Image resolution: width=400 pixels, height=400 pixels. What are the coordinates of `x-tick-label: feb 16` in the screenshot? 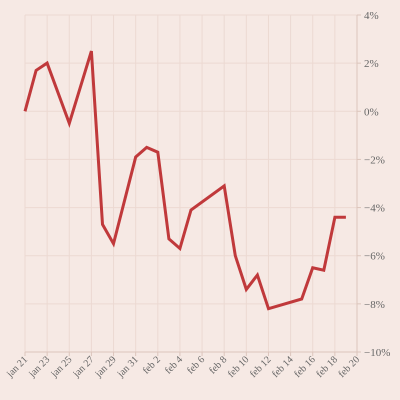 It's located at (305, 367).